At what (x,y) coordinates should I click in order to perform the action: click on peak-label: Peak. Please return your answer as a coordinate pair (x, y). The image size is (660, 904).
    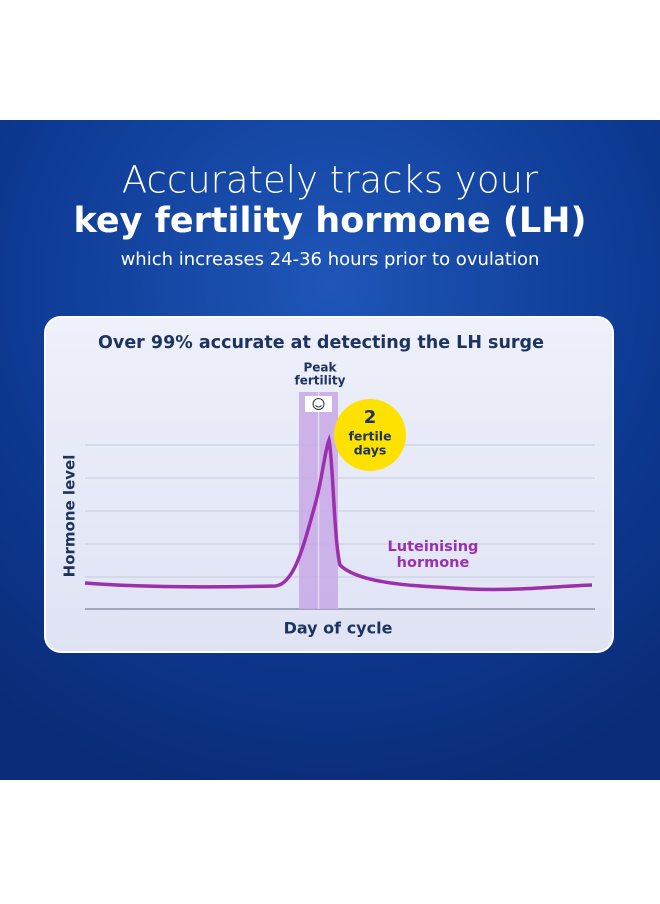
    Looking at the image, I should click on (320, 368).